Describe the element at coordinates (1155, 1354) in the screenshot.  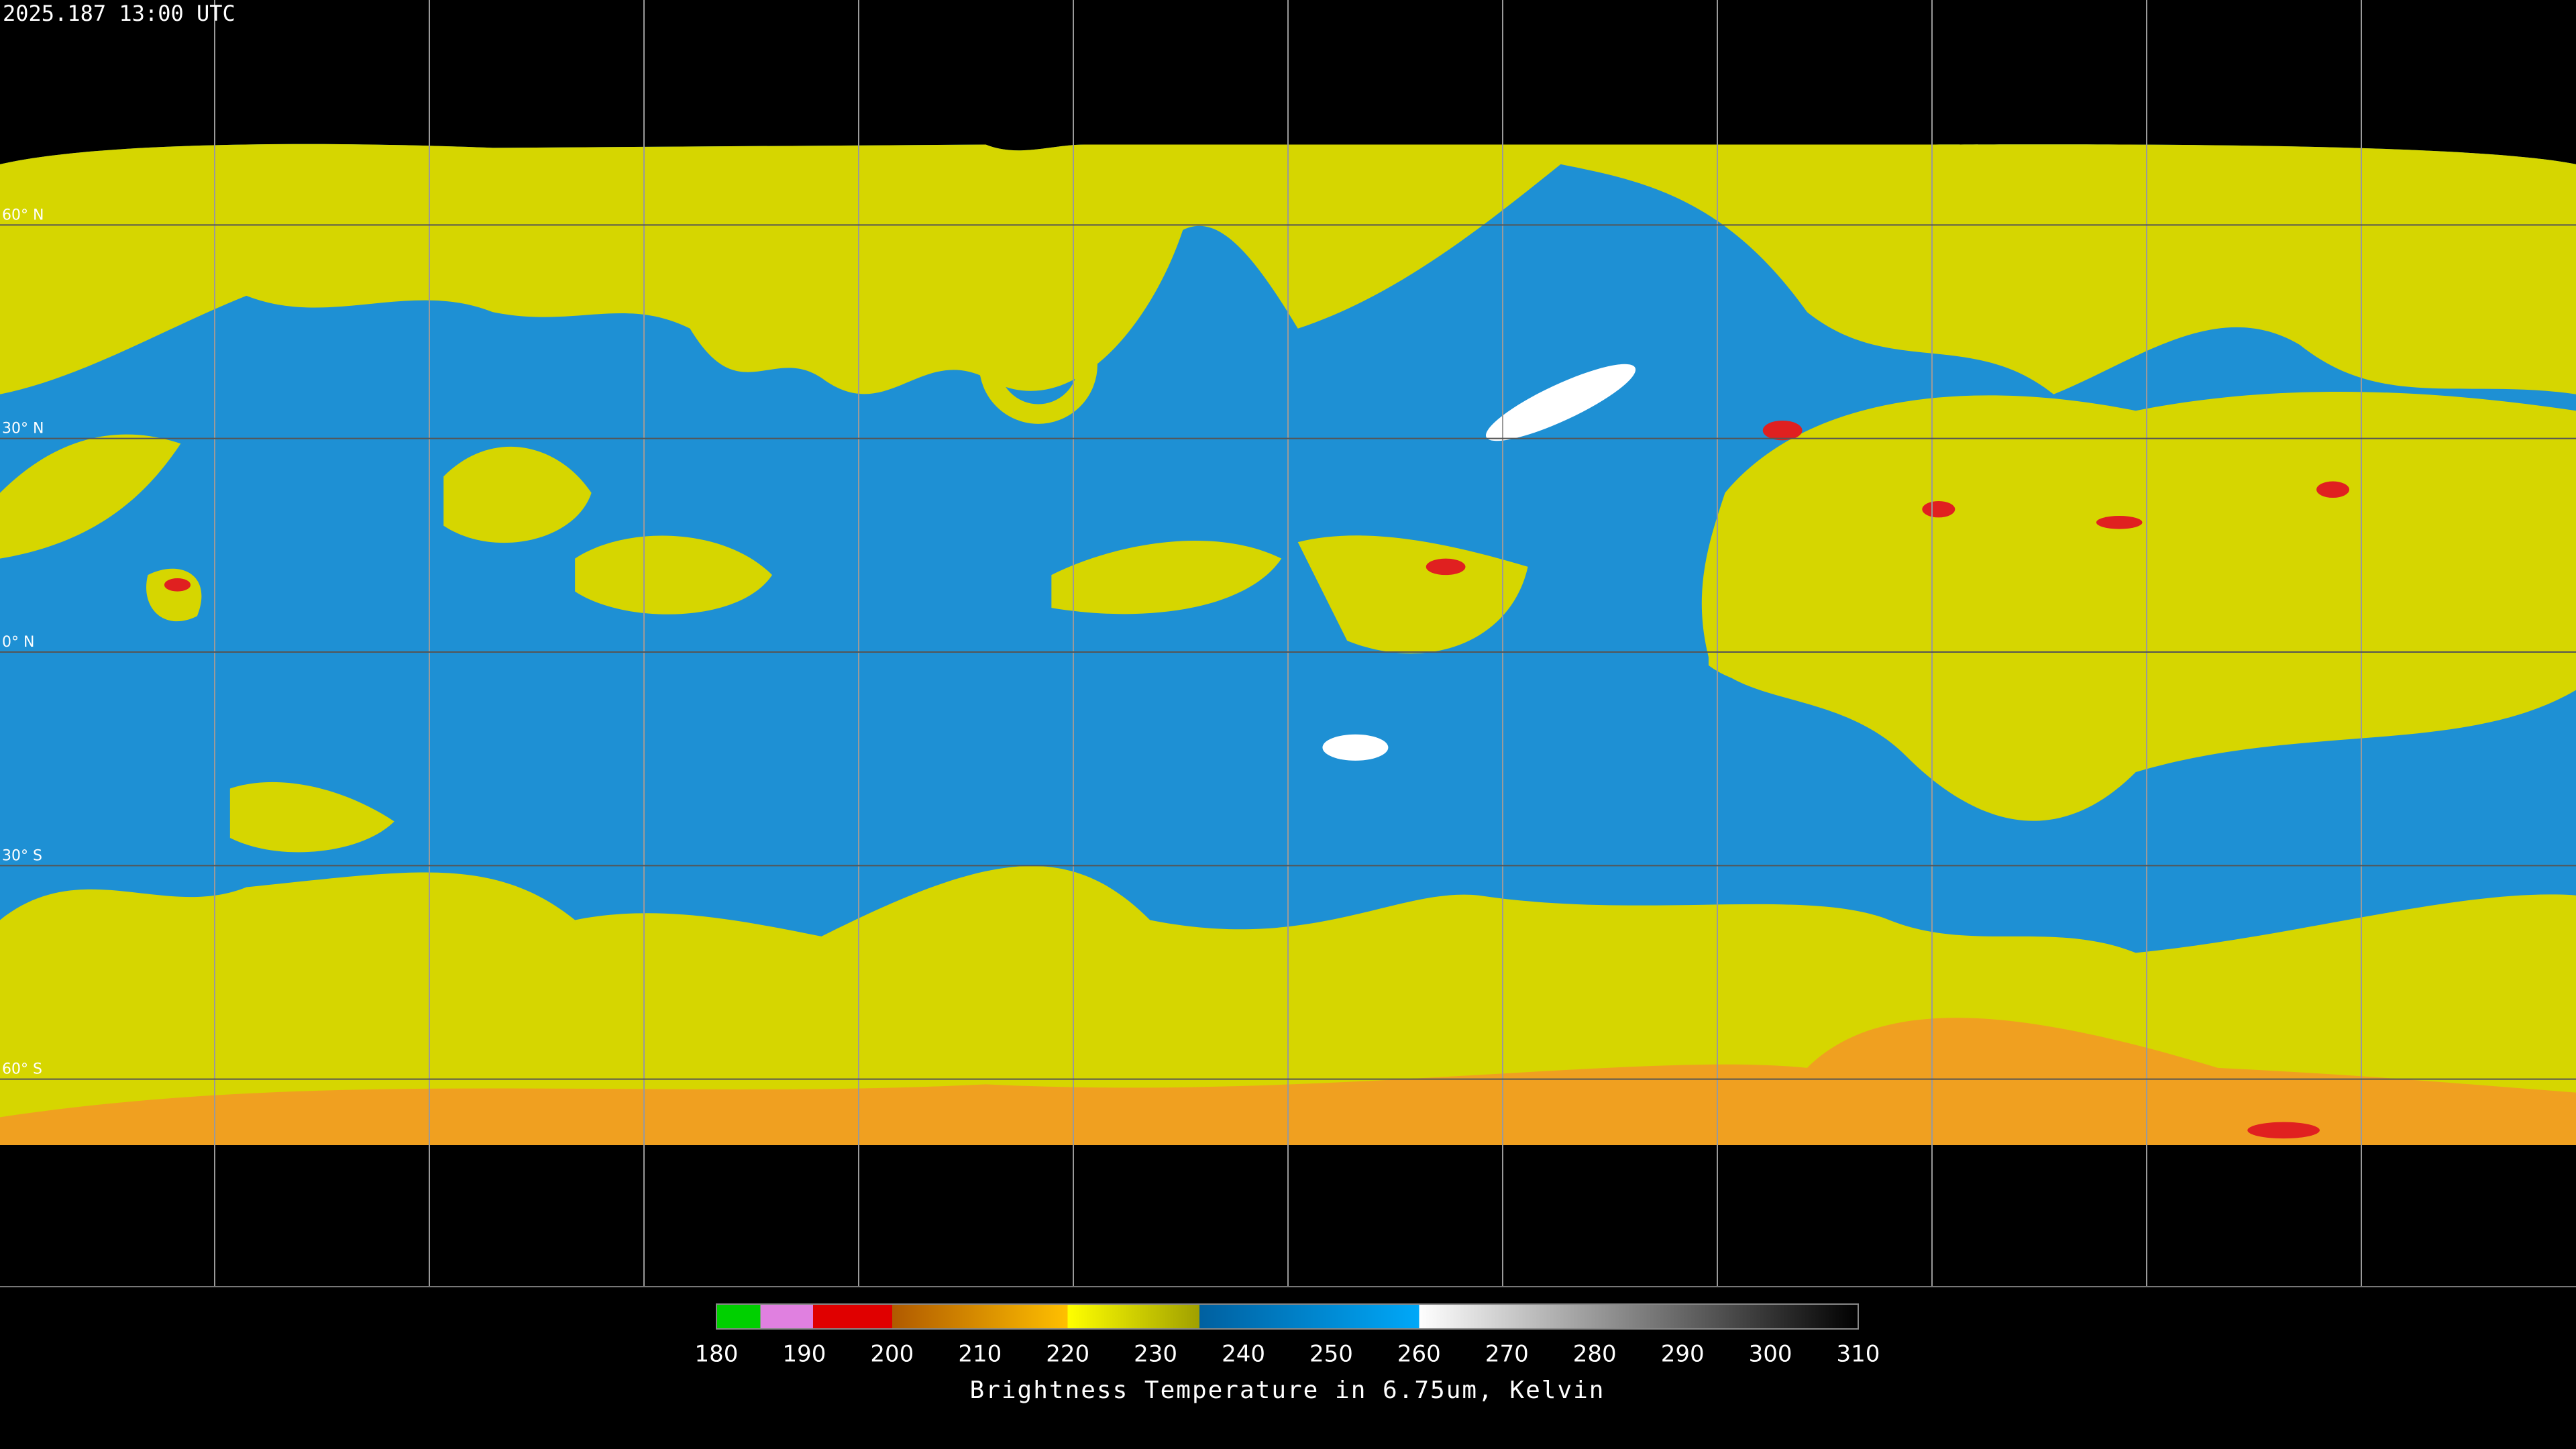
I see `colorbar-tick-label: 230` at that location.